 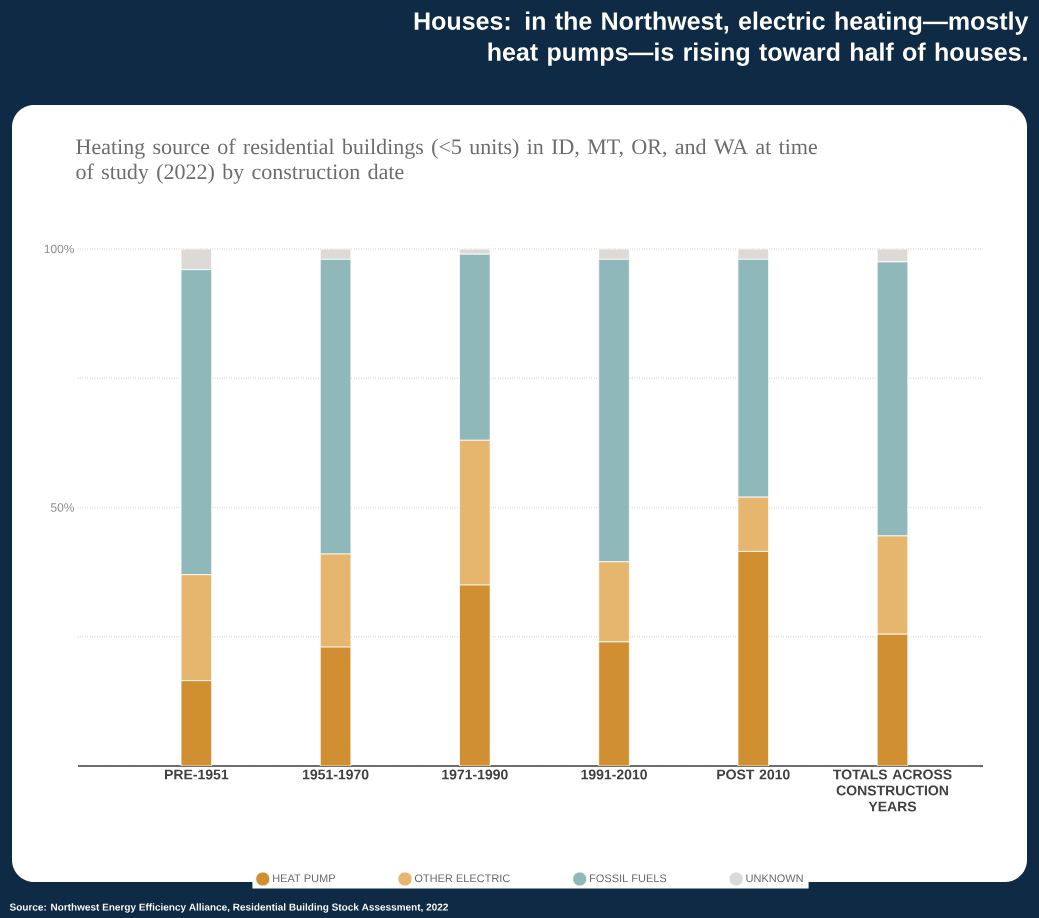 What do you see at coordinates (228, 908) in the screenshot?
I see `source-note: Source: Northwest Energy Efficiency Alliance, Residential Building Stock Assessment, 2022` at bounding box center [228, 908].